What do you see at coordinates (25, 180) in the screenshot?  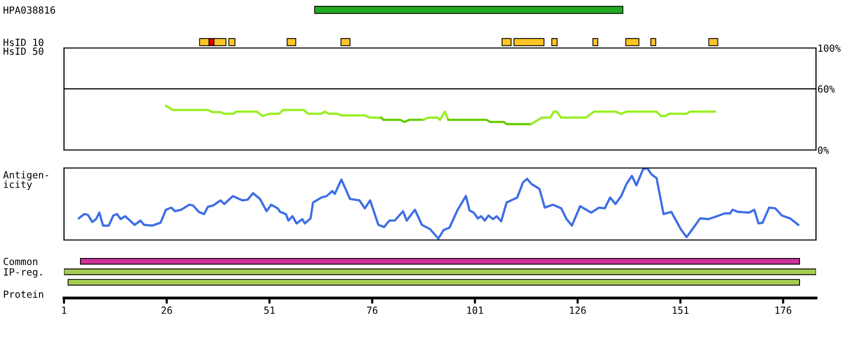 I see `y-axis-title: Antigen- icity` at bounding box center [25, 180].